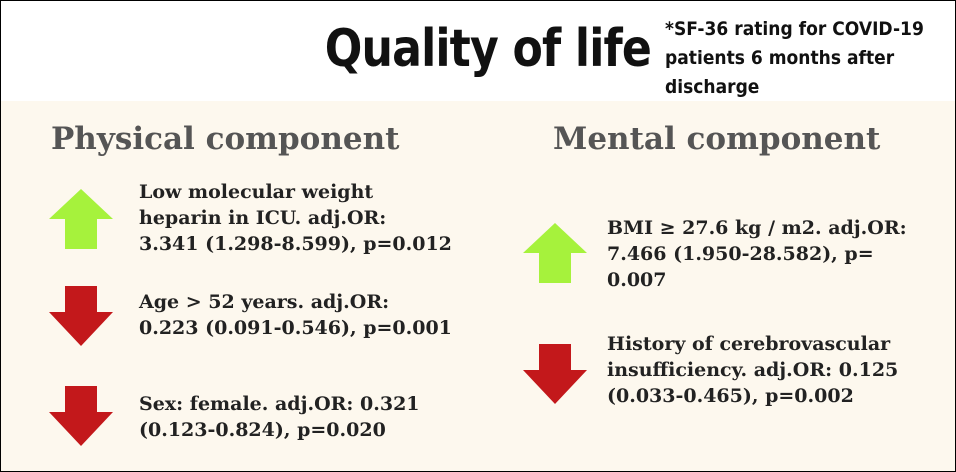 The height and width of the screenshot is (472, 956). Describe the element at coordinates (749, 344) in the screenshot. I see `finding-line: History of cerebrovascular` at that location.